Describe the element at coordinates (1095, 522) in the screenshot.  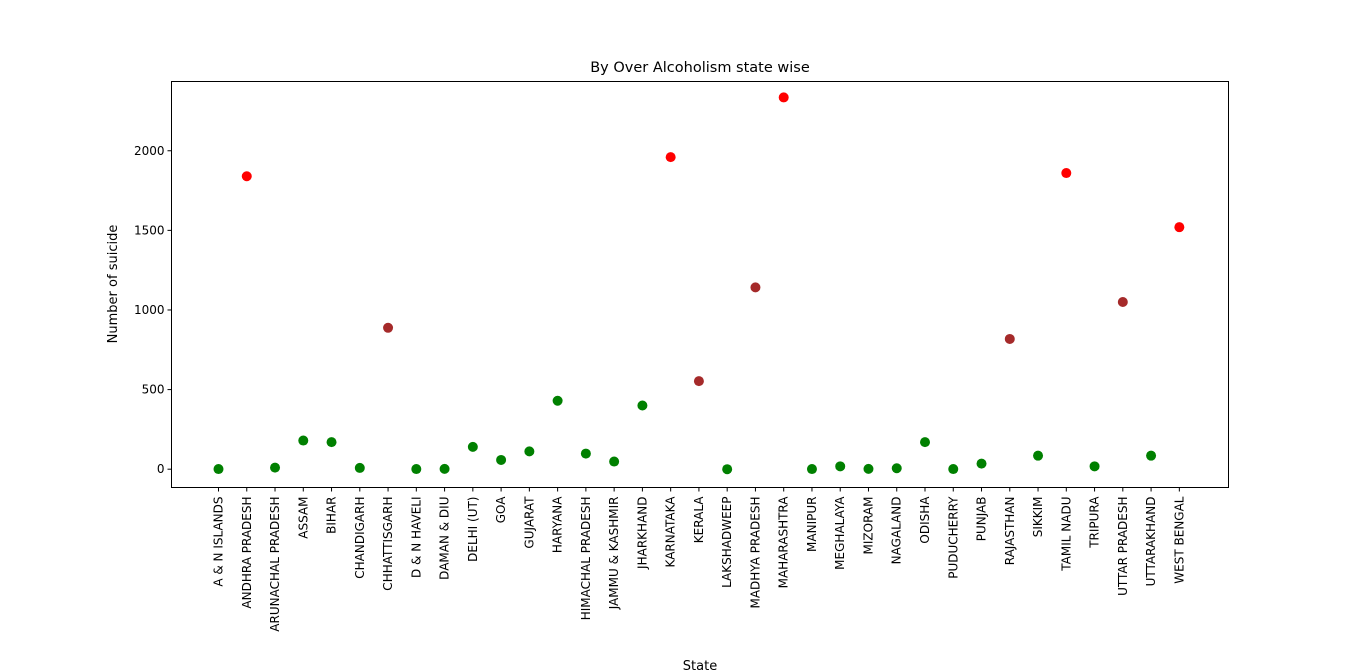
I see `x-tick-label: TRIPURA` at that location.